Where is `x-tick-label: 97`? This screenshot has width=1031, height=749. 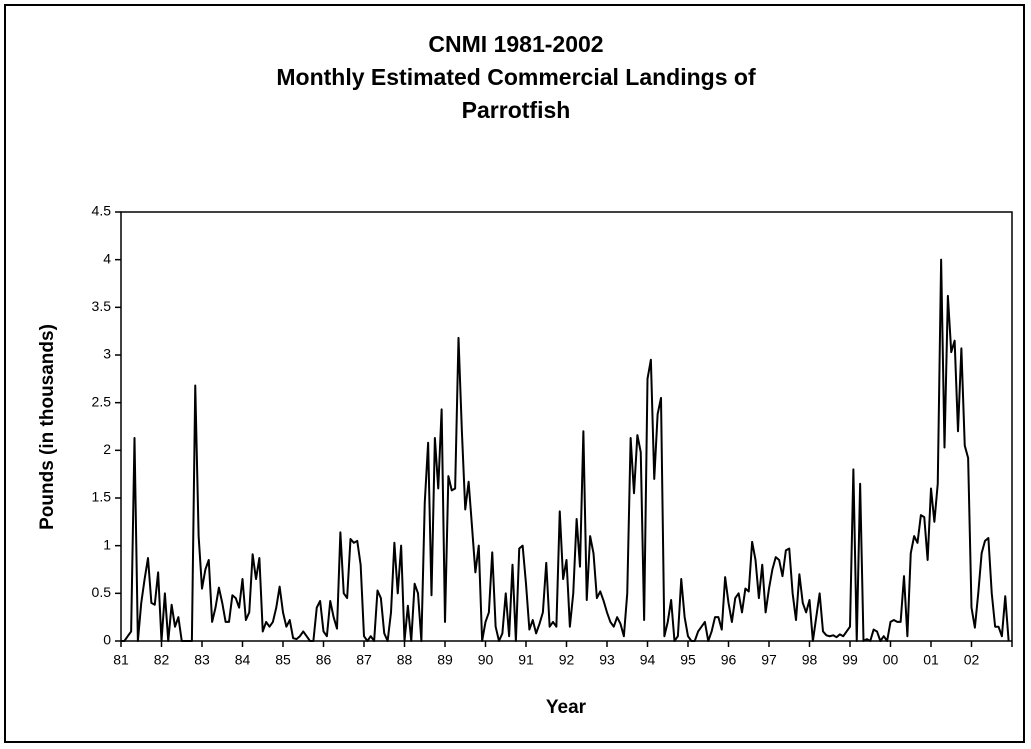 x-tick-label: 97 is located at coordinates (769, 660).